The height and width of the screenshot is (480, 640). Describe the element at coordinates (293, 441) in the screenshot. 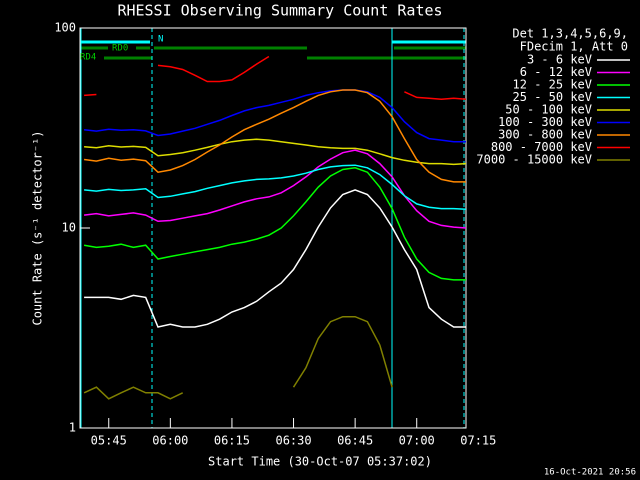

I see `x-tick-label: 06:30` at that location.